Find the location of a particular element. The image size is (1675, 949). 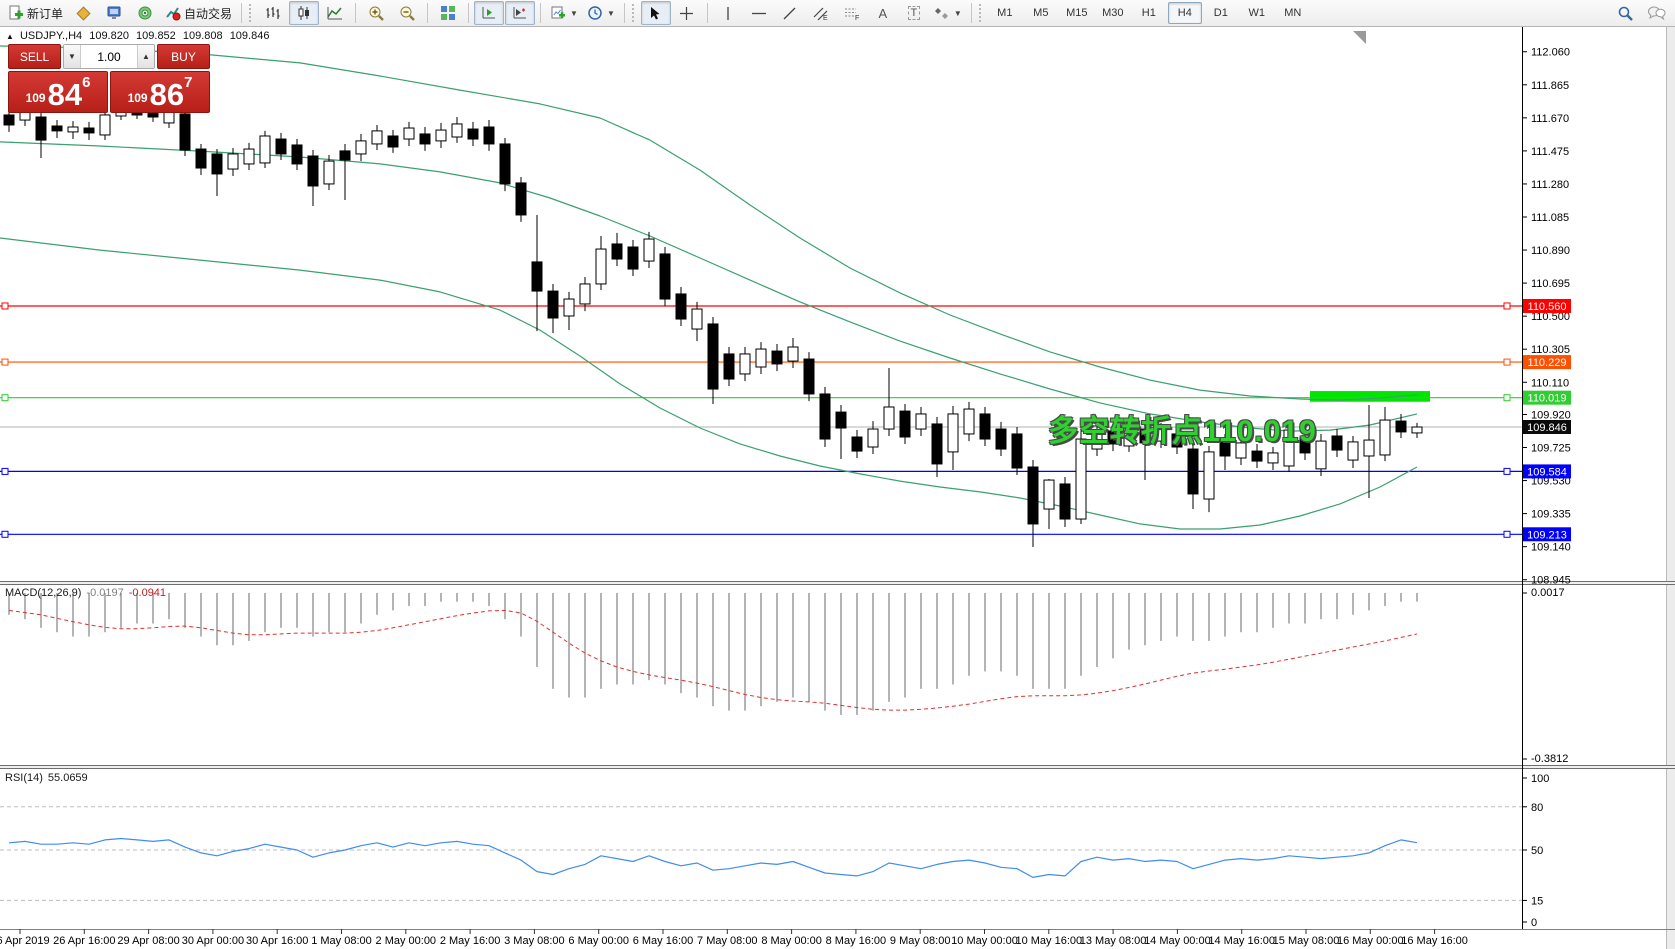

timeframe-mn-button: MN is located at coordinates (1293, 13).